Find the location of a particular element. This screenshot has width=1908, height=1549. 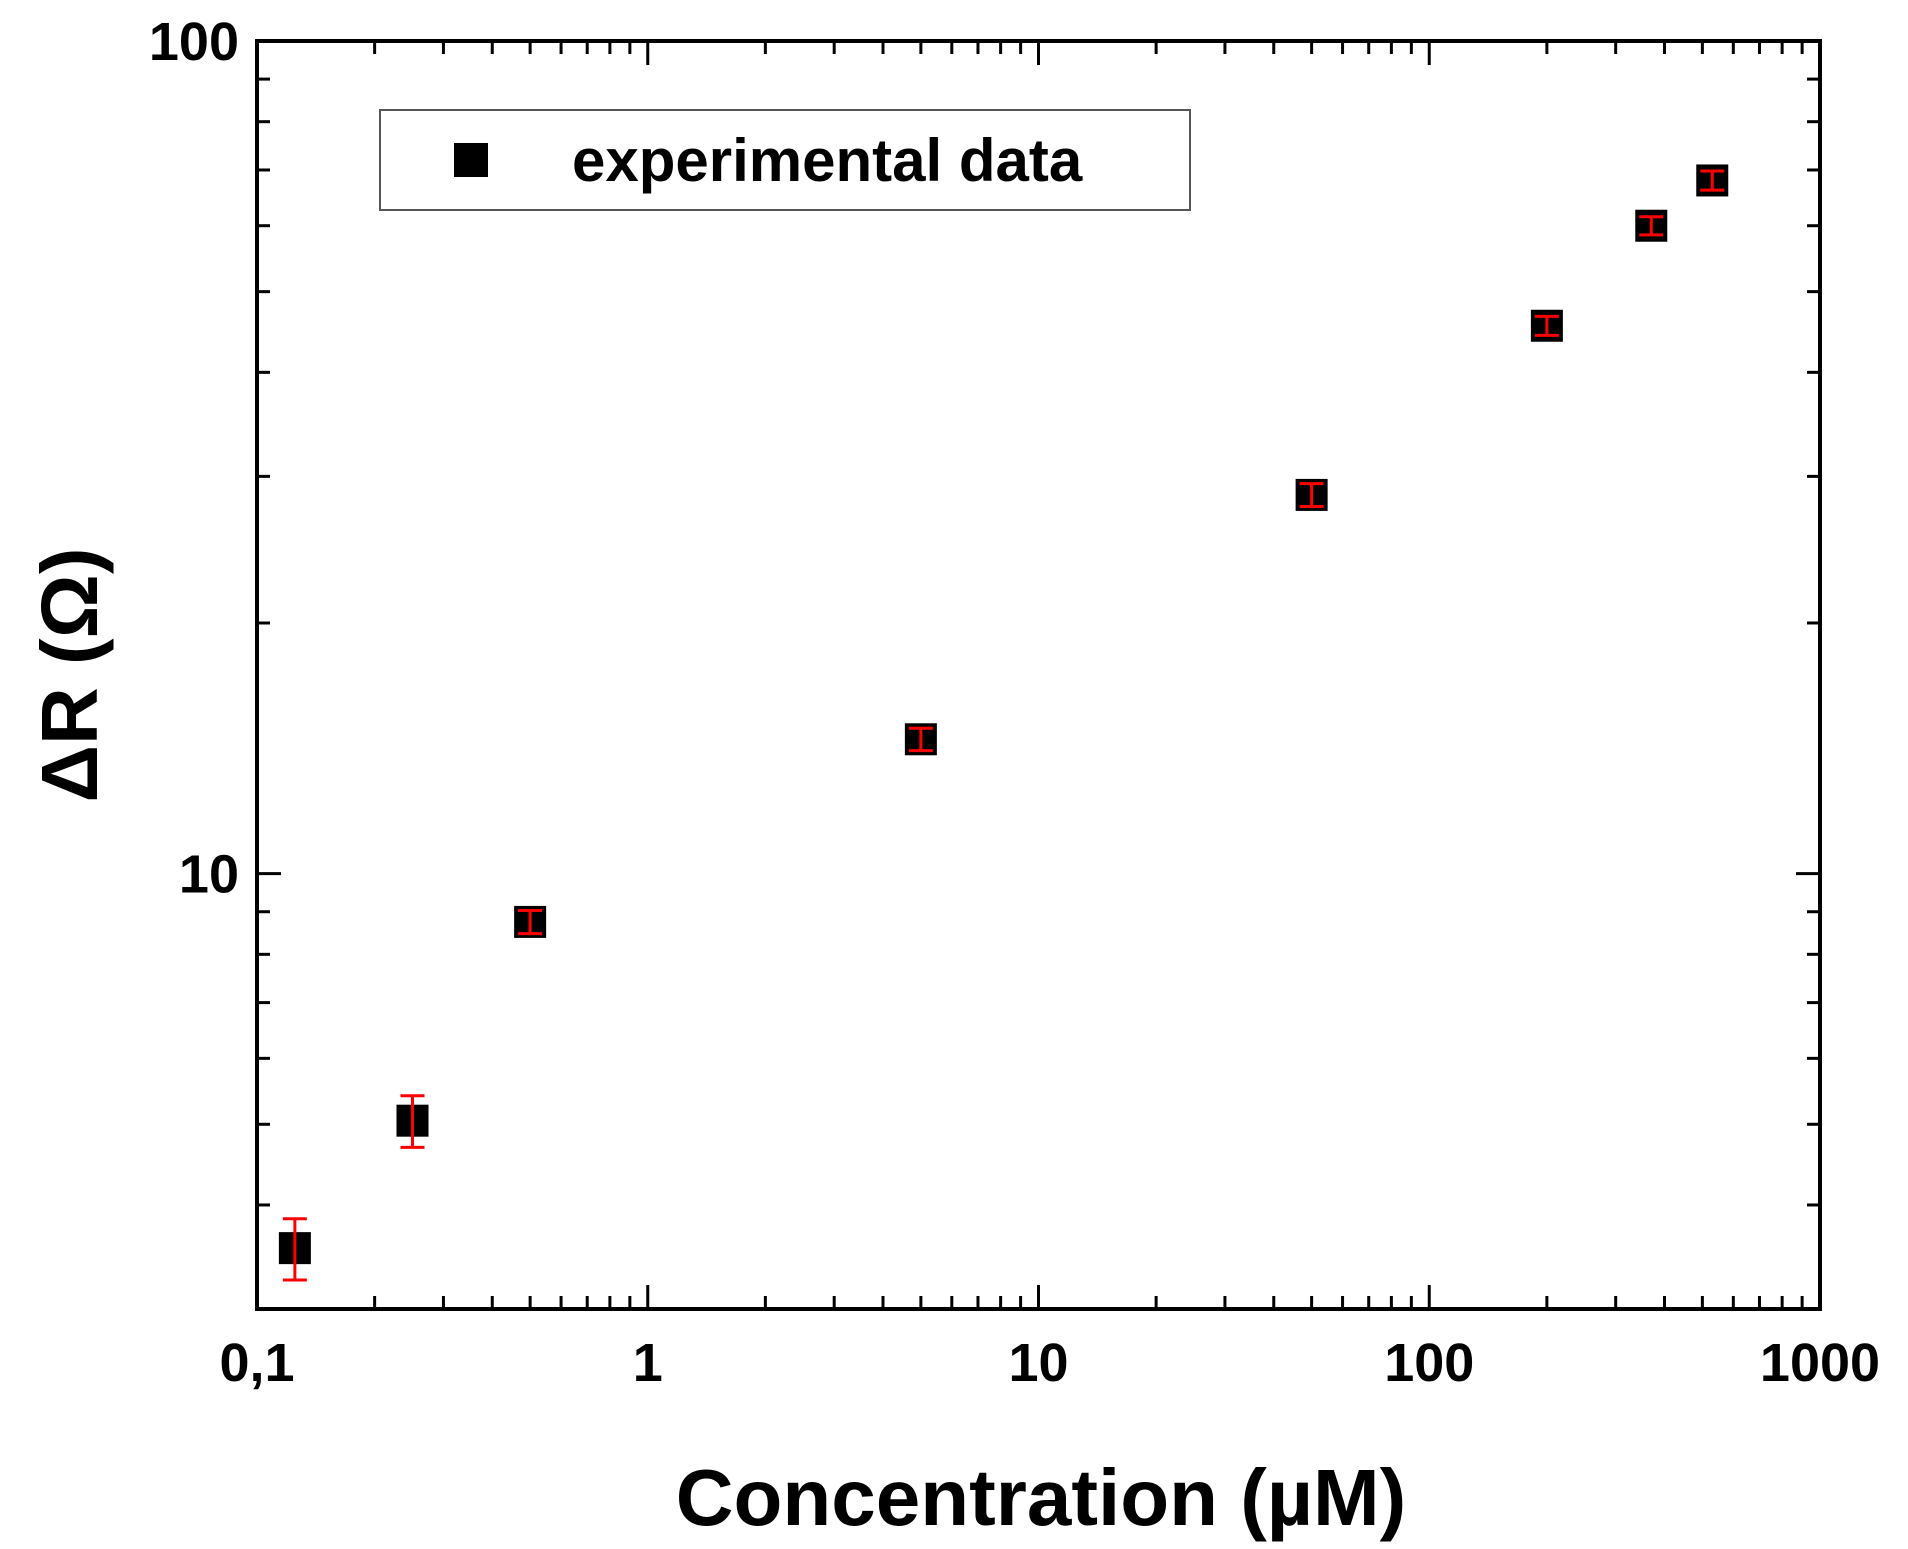

x-tick-label: 1000 is located at coordinates (1820, 1363).